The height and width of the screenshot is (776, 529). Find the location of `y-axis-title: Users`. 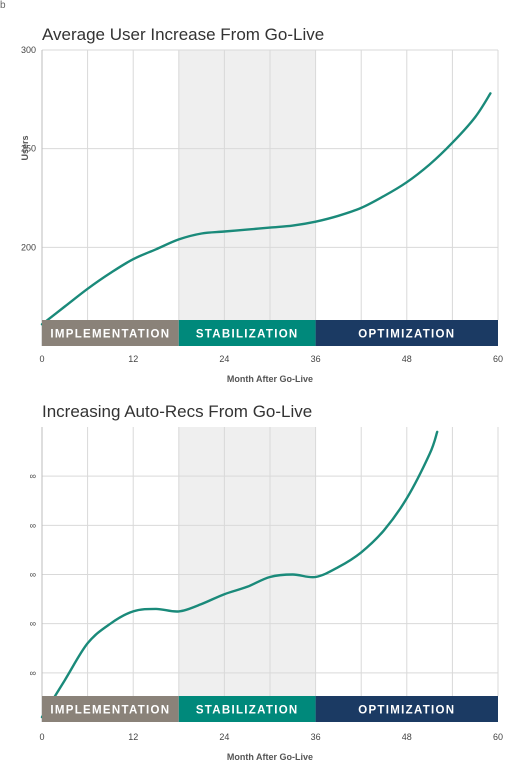

y-axis-title: Users is located at coordinates (25, 147).